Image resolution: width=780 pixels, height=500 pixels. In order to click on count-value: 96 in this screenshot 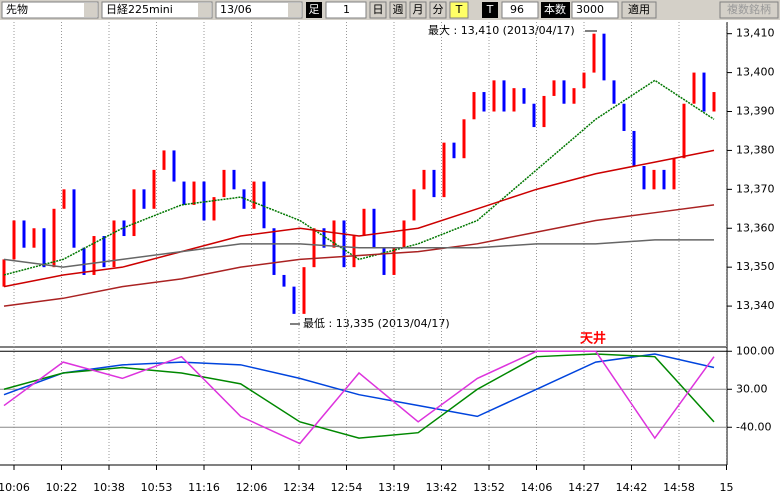, I will do `click(517, 9)`.